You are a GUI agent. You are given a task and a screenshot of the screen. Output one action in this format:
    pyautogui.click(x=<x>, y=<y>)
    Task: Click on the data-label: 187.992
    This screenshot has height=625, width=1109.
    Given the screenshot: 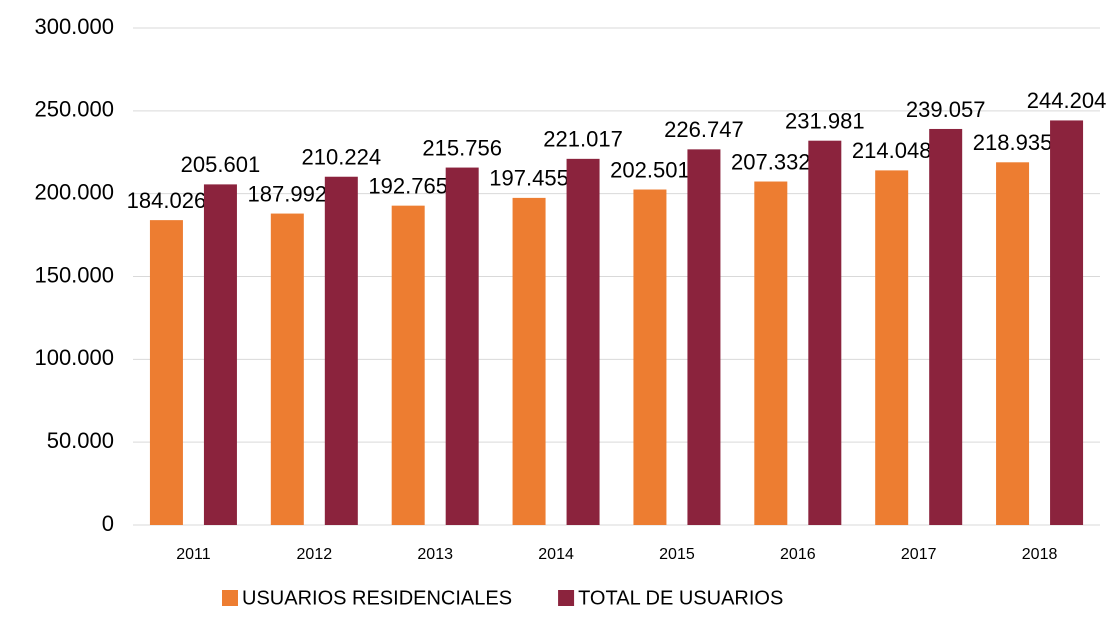 What is the action you would take?
    pyautogui.click(x=288, y=193)
    